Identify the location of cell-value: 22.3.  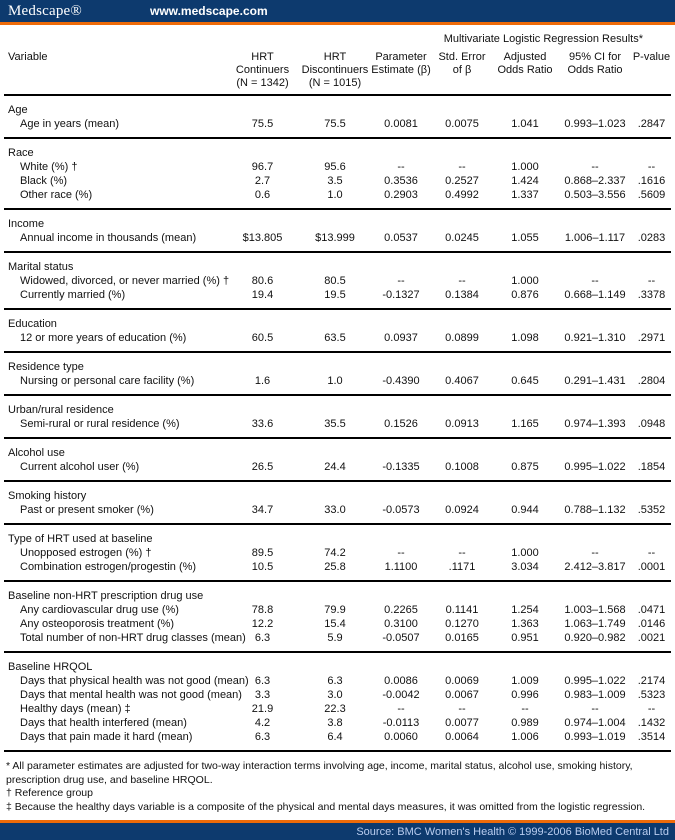
(335, 709).